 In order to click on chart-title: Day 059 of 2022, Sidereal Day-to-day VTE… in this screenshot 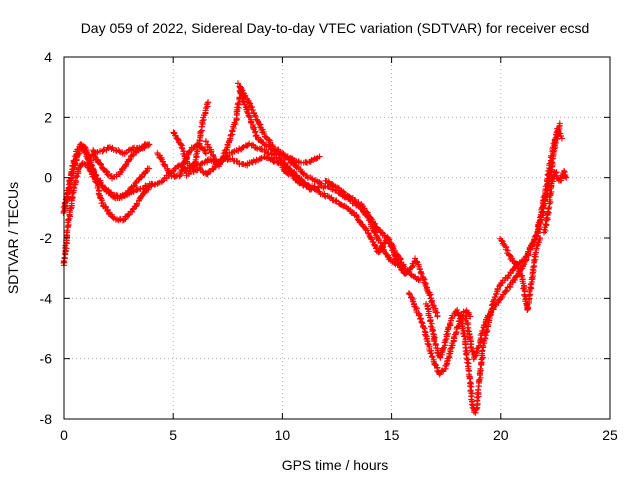, I will do `click(335, 28)`.